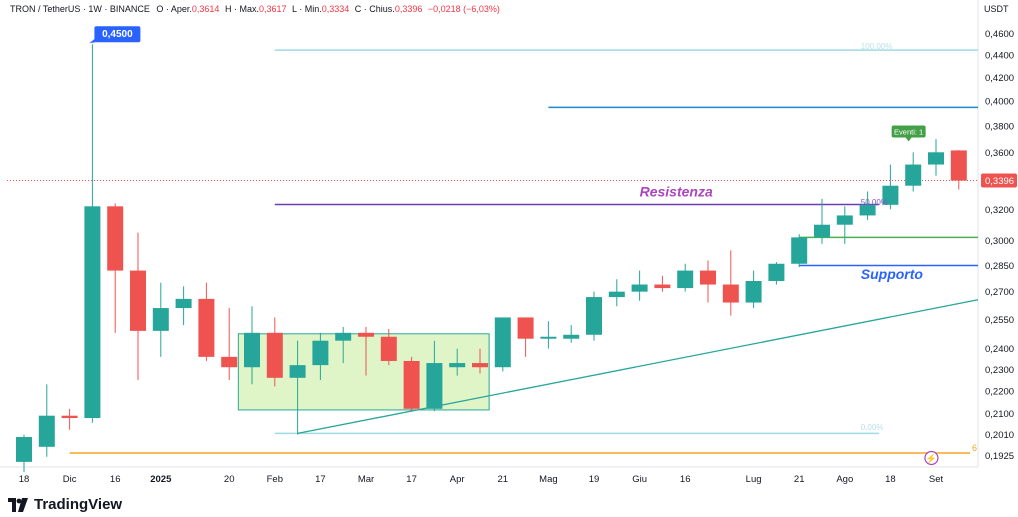 The height and width of the screenshot is (517, 1018). What do you see at coordinates (360, 9) in the screenshot?
I see `close-label: C ·` at bounding box center [360, 9].